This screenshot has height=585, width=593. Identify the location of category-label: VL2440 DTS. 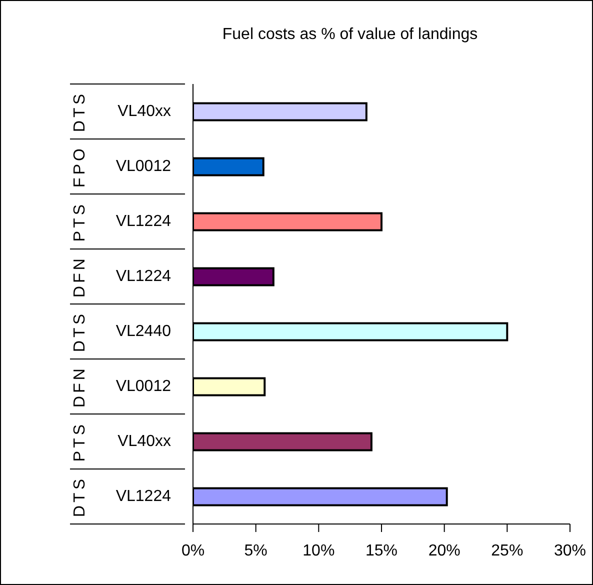
(121, 331).